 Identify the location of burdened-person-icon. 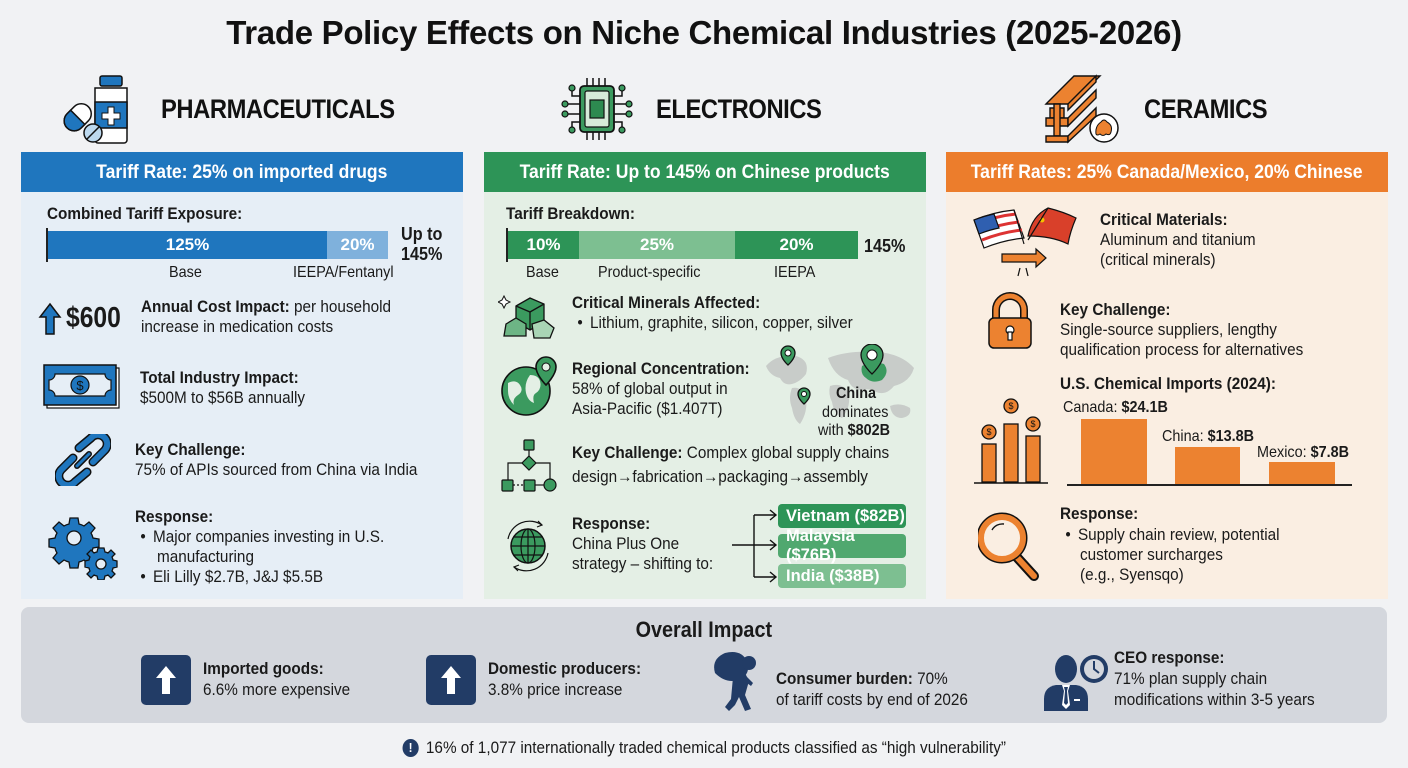
(735, 681).